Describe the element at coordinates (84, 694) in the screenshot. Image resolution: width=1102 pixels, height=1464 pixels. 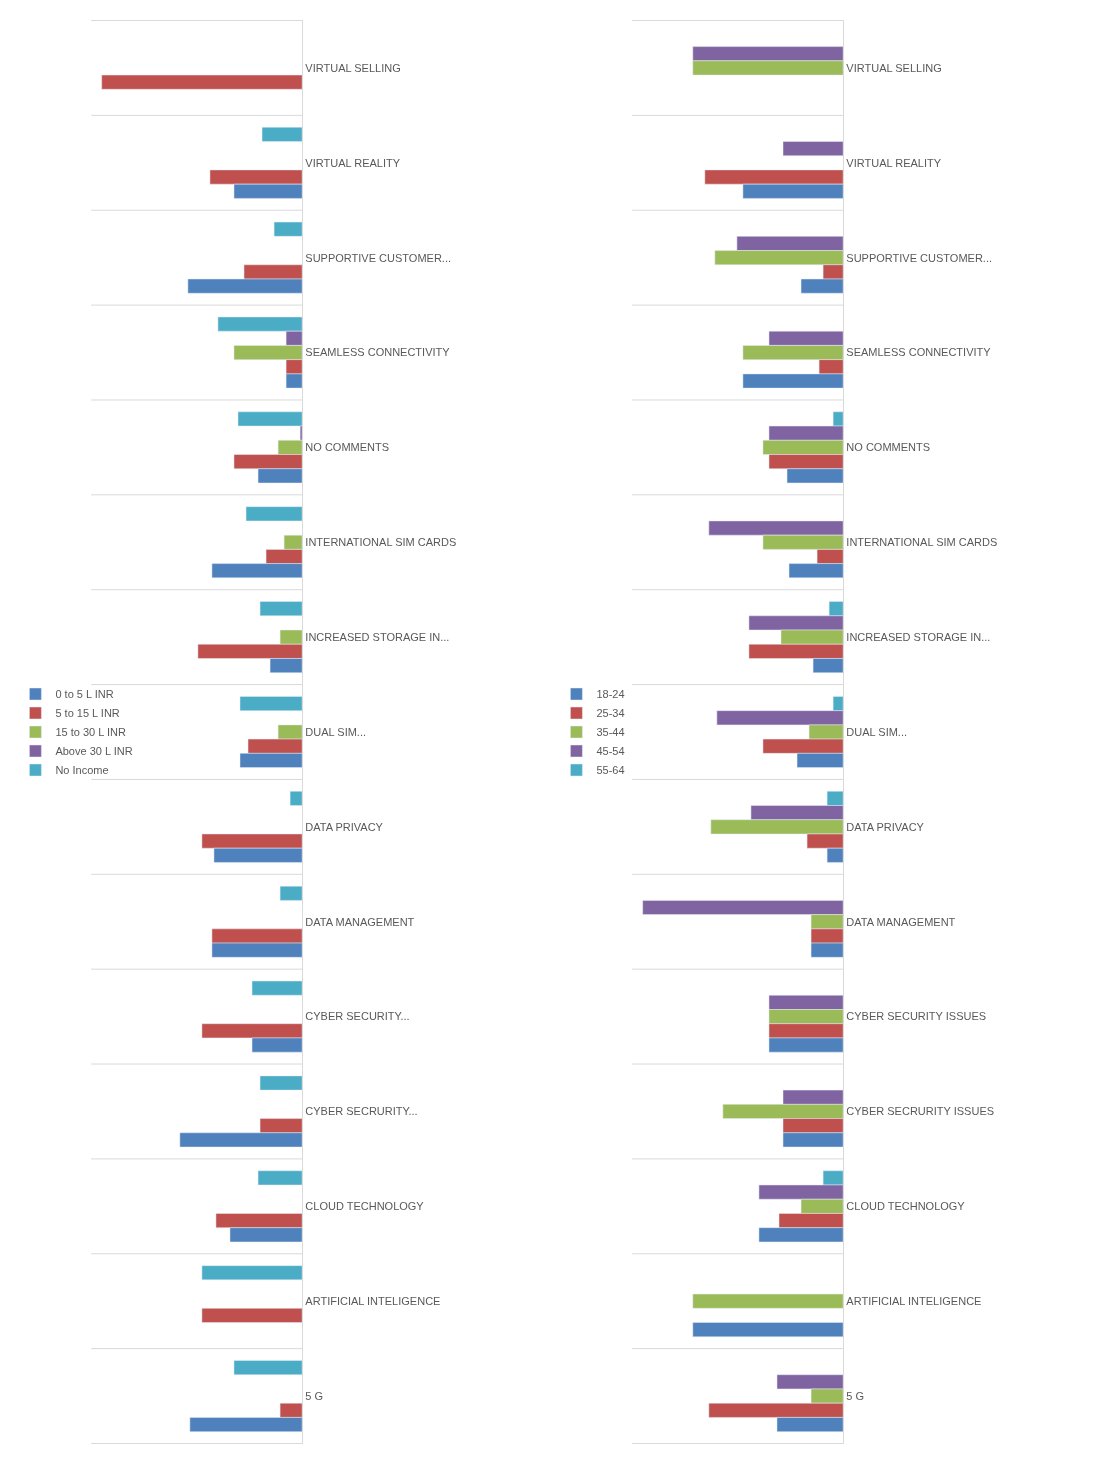
I see `legend-label: 0 to 5 L INR` at that location.